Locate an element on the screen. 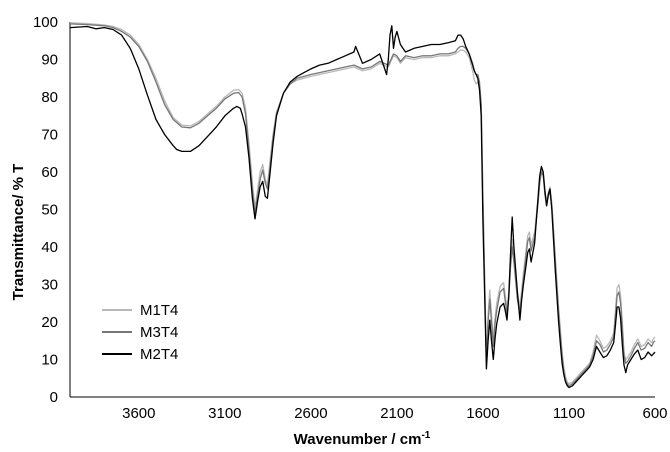  y-tick-label: 70 is located at coordinates (49, 135).